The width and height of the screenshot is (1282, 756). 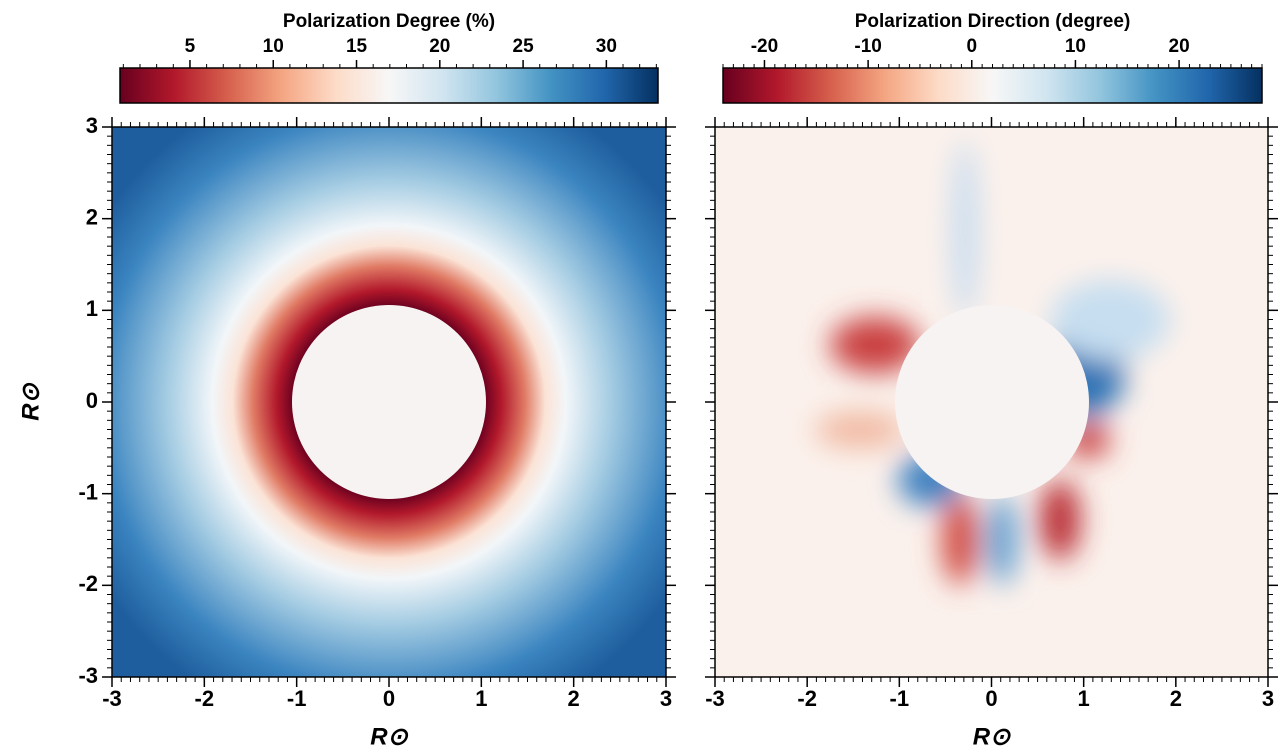 What do you see at coordinates (88, 675) in the screenshot?
I see `y-tick-label: -3` at bounding box center [88, 675].